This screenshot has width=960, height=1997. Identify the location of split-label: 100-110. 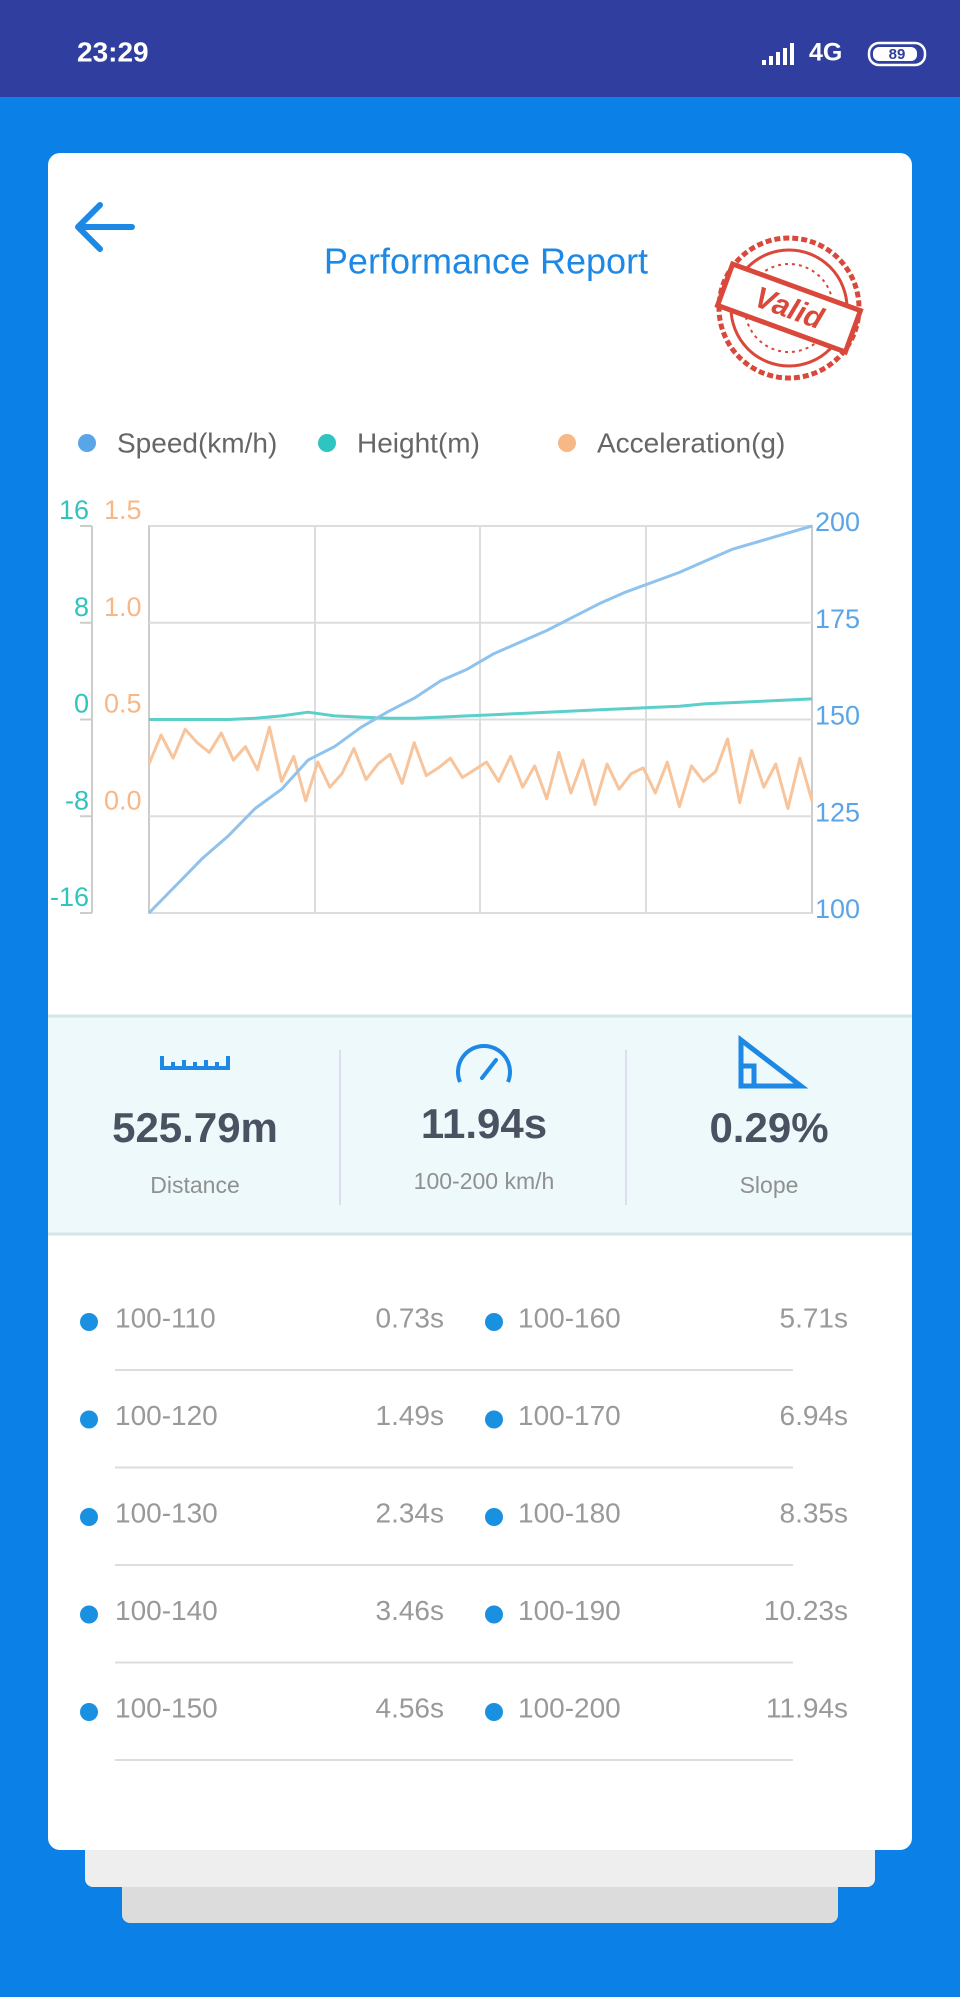
(165, 1317).